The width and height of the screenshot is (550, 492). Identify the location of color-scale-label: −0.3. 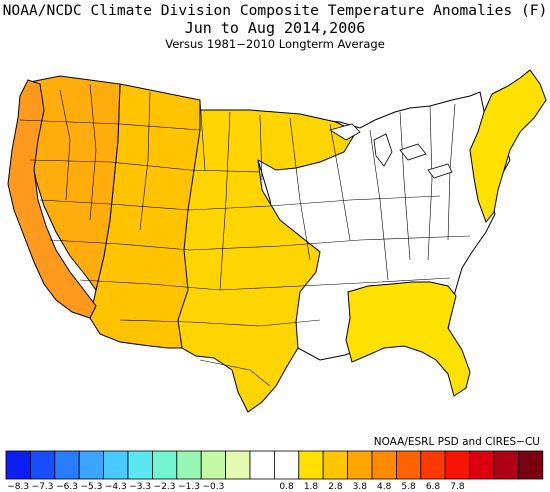
(213, 487).